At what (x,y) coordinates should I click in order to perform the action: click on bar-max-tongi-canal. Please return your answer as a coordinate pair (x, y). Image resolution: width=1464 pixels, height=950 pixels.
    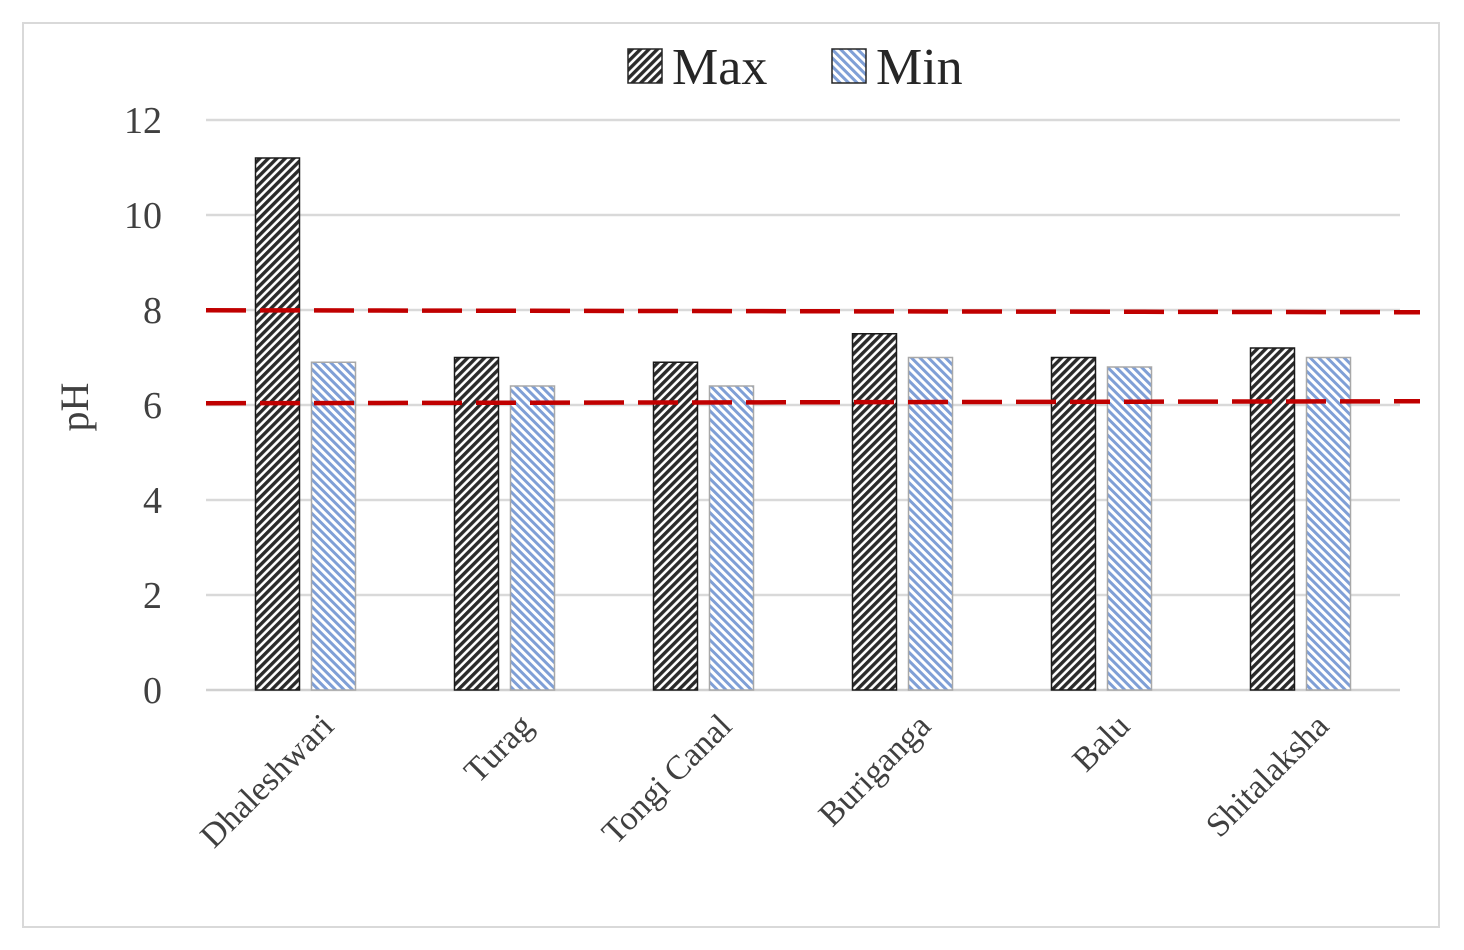
    Looking at the image, I should click on (675, 526).